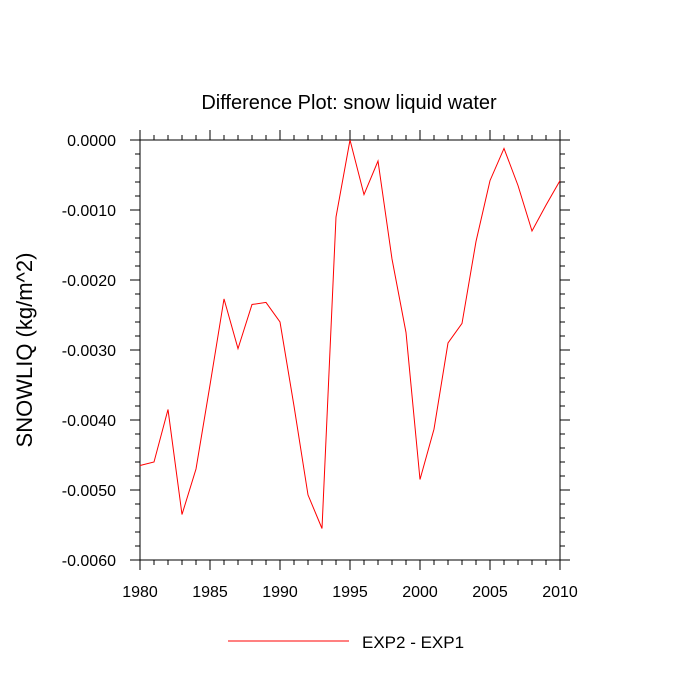  What do you see at coordinates (210, 592) in the screenshot?
I see `x-tick-label: 1985` at bounding box center [210, 592].